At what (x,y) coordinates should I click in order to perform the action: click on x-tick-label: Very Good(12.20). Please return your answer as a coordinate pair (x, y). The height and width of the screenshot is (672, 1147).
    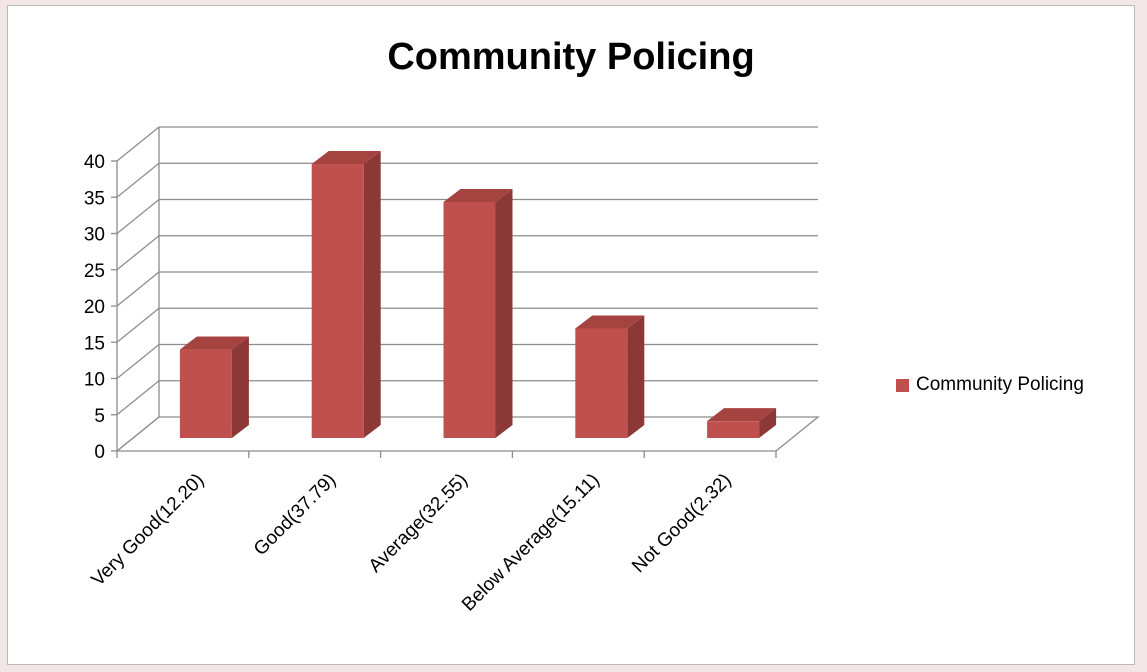
    Looking at the image, I should click on (148, 530).